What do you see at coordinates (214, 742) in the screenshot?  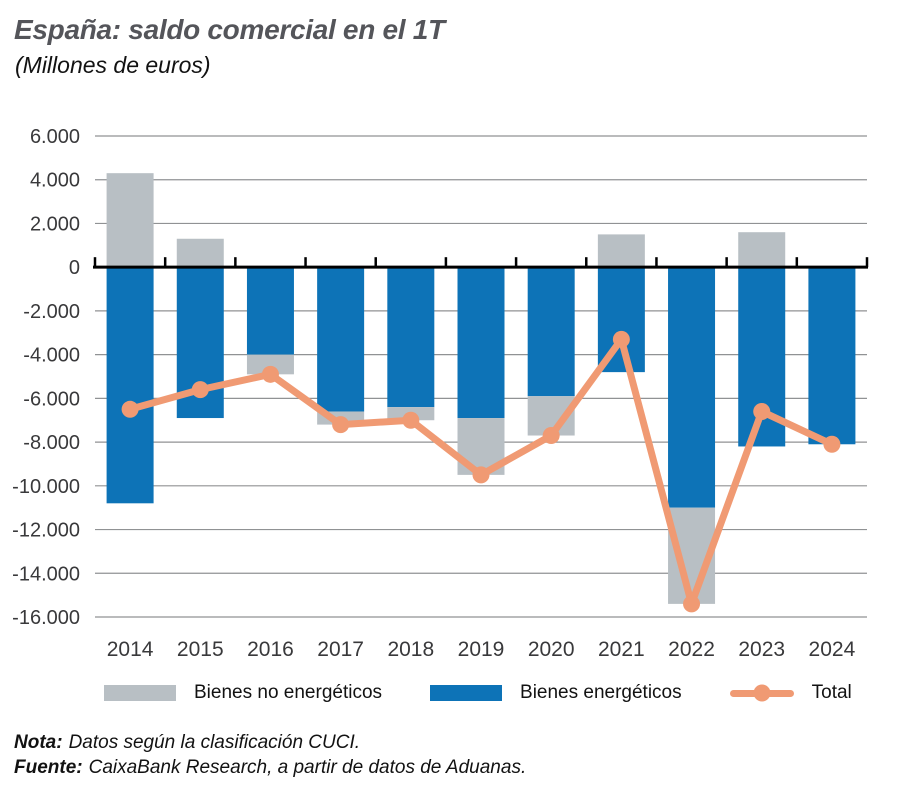 I see `note-text: Datos según la clasificación CUCI.` at bounding box center [214, 742].